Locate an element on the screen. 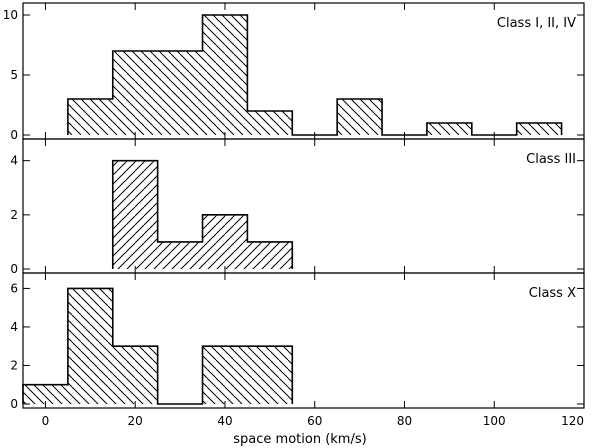 Image resolution: width=600 pixels, height=448 pixels. y-tick-label: 10 is located at coordinates (10, 15).